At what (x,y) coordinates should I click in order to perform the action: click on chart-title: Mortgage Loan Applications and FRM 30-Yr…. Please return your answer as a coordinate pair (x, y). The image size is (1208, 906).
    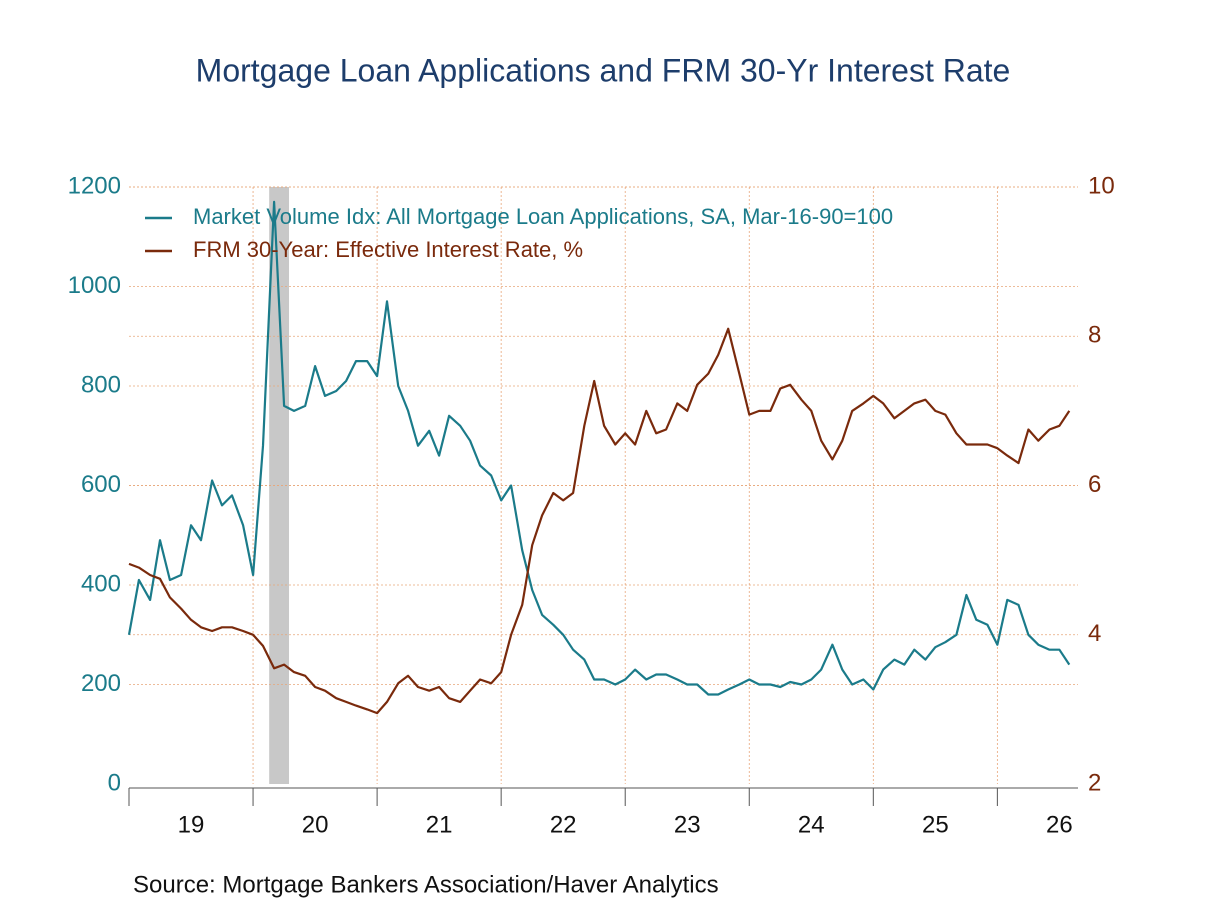
    Looking at the image, I should click on (603, 70).